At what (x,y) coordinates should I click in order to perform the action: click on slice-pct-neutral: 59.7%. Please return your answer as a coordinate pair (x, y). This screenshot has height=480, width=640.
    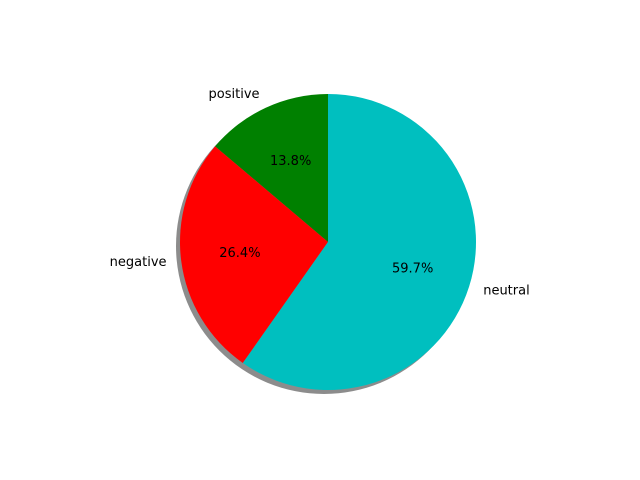
    Looking at the image, I should click on (412, 268).